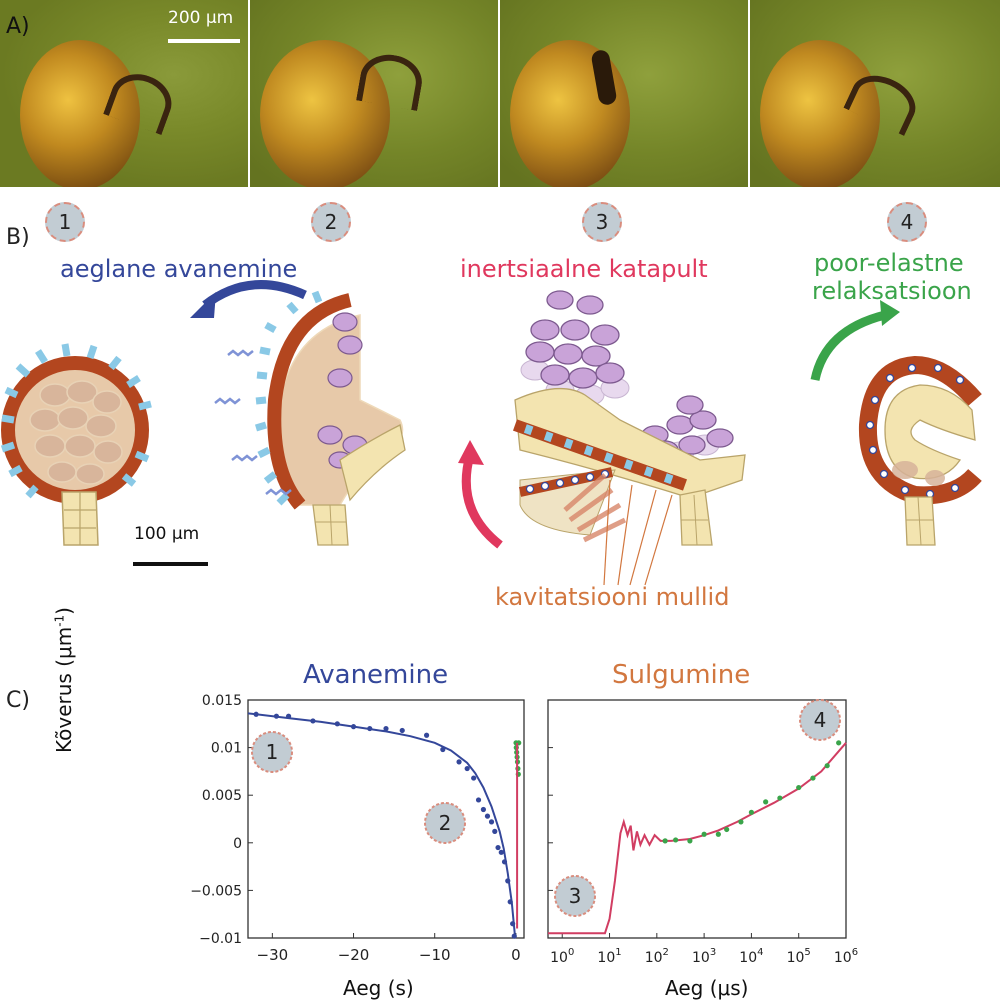  Describe the element at coordinates (889, 263) in the screenshot. I see `label-poroelastic-1: poor-elastne` at that location.